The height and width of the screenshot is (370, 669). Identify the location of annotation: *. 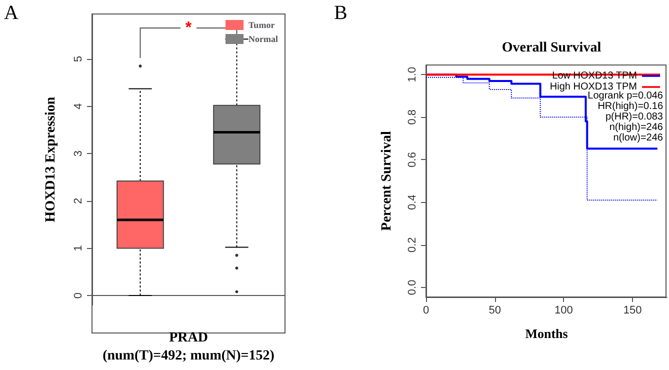
(188, 28).